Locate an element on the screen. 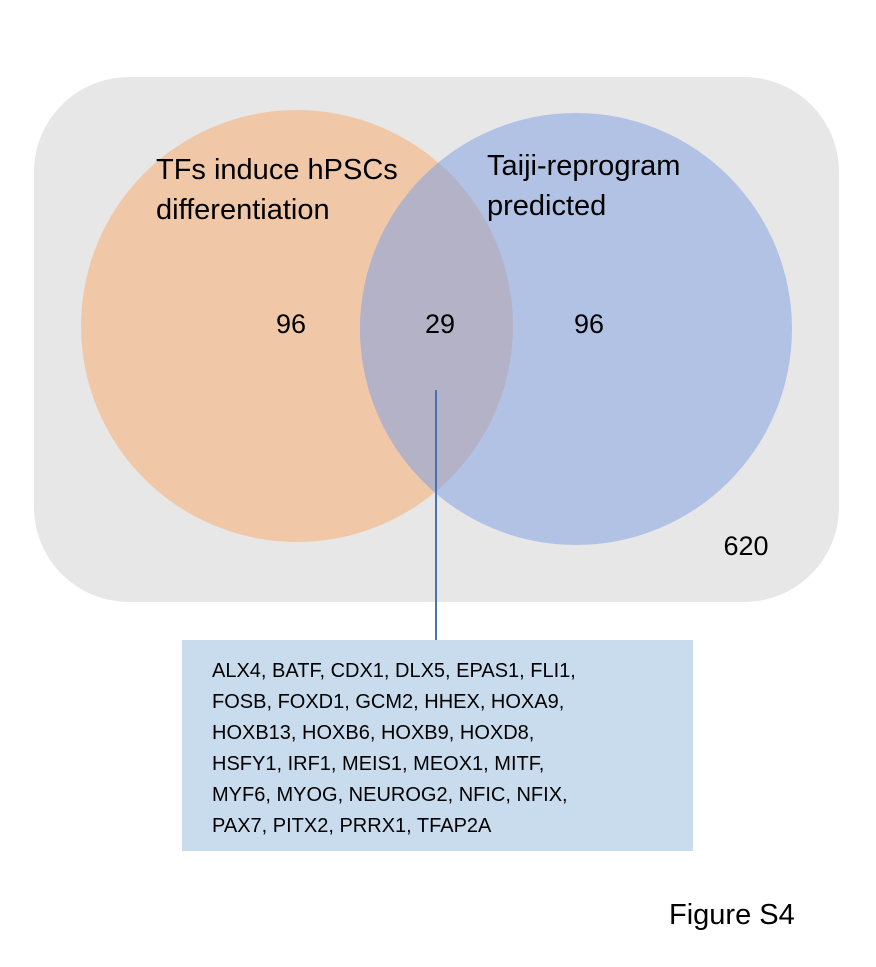 The width and height of the screenshot is (876, 967). universe-count: 620 is located at coordinates (745, 546).